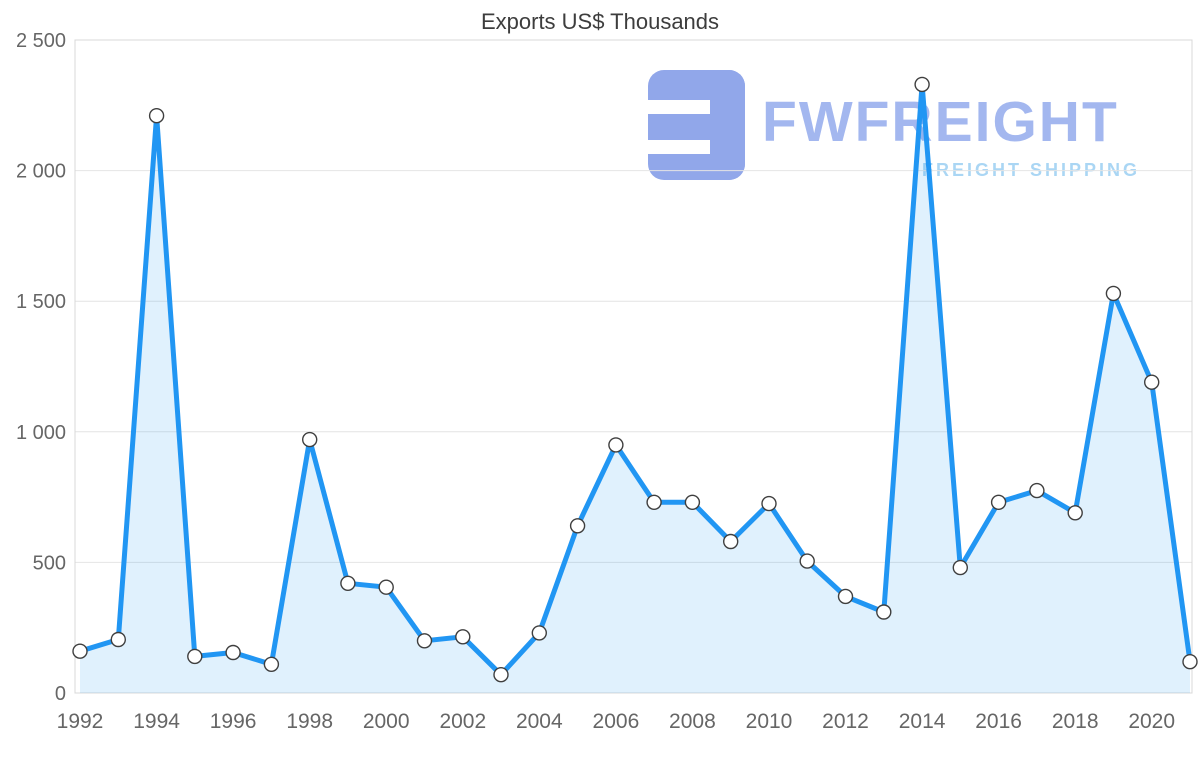 This screenshot has width=1200, height=763. I want to click on svg-text: 2 500, so click(41, 41).